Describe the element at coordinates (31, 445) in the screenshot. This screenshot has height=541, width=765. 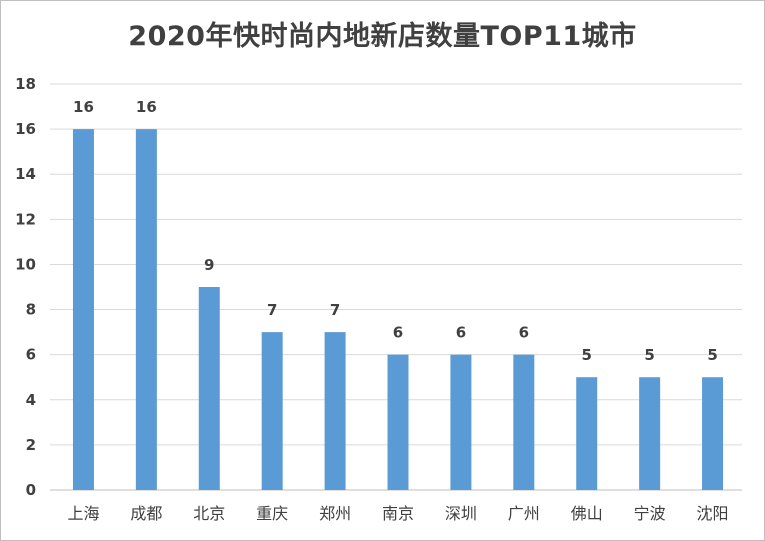
I see `y-tick-label: 2` at that location.